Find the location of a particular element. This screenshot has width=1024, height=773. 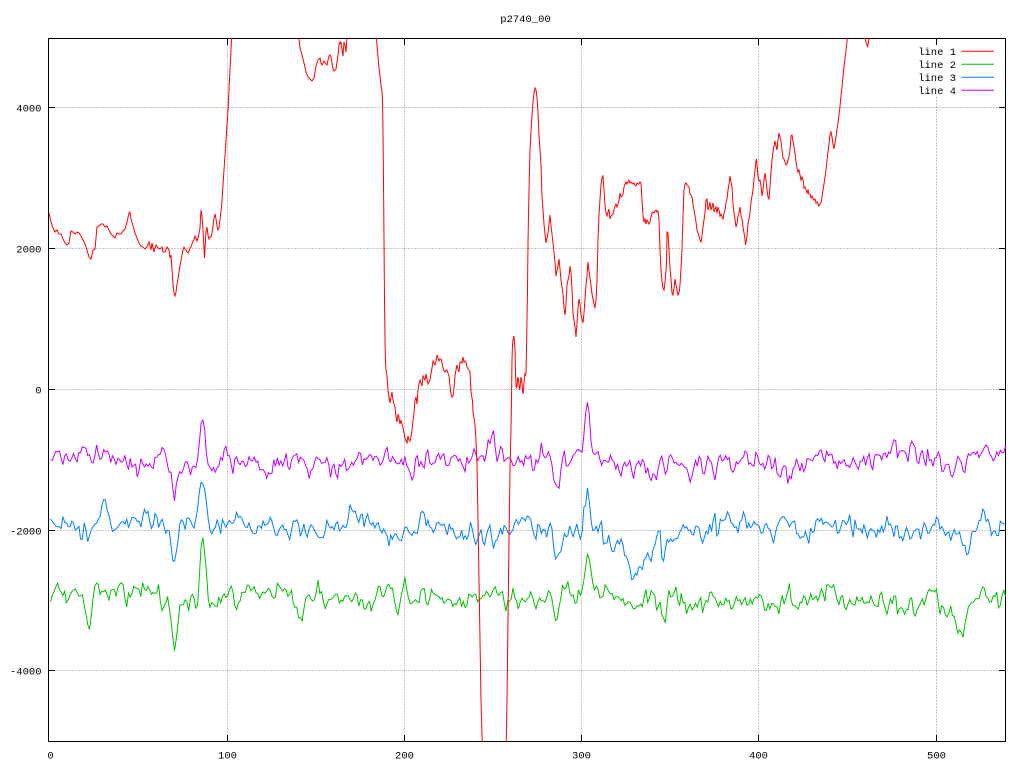

svg-text: 4000 is located at coordinates (28, 110).